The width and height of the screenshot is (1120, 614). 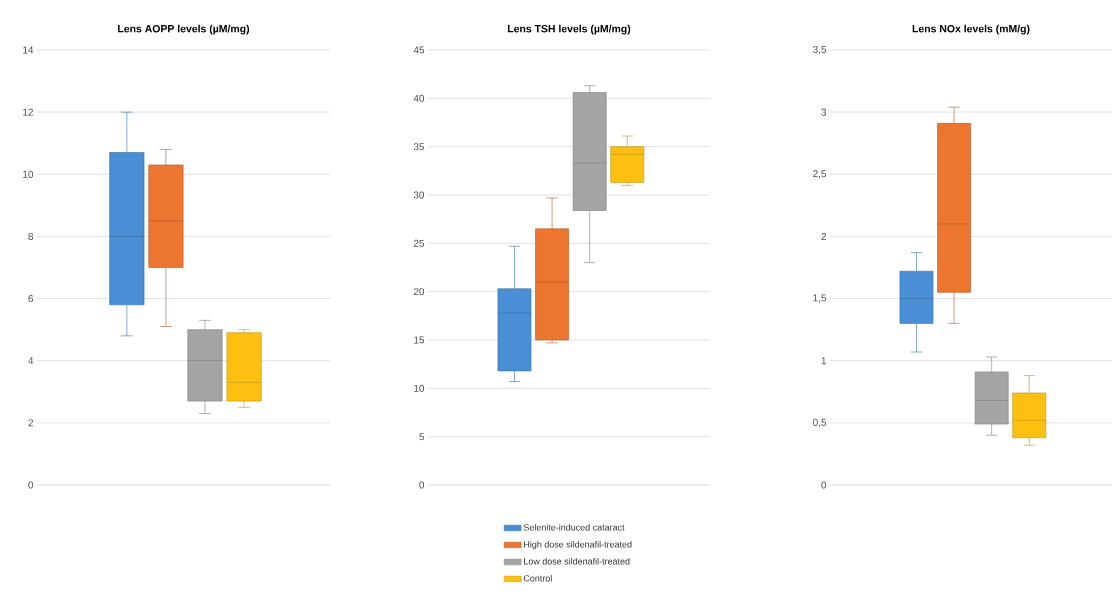 What do you see at coordinates (419, 243) in the screenshot?
I see `y-tick-label: 25` at bounding box center [419, 243].